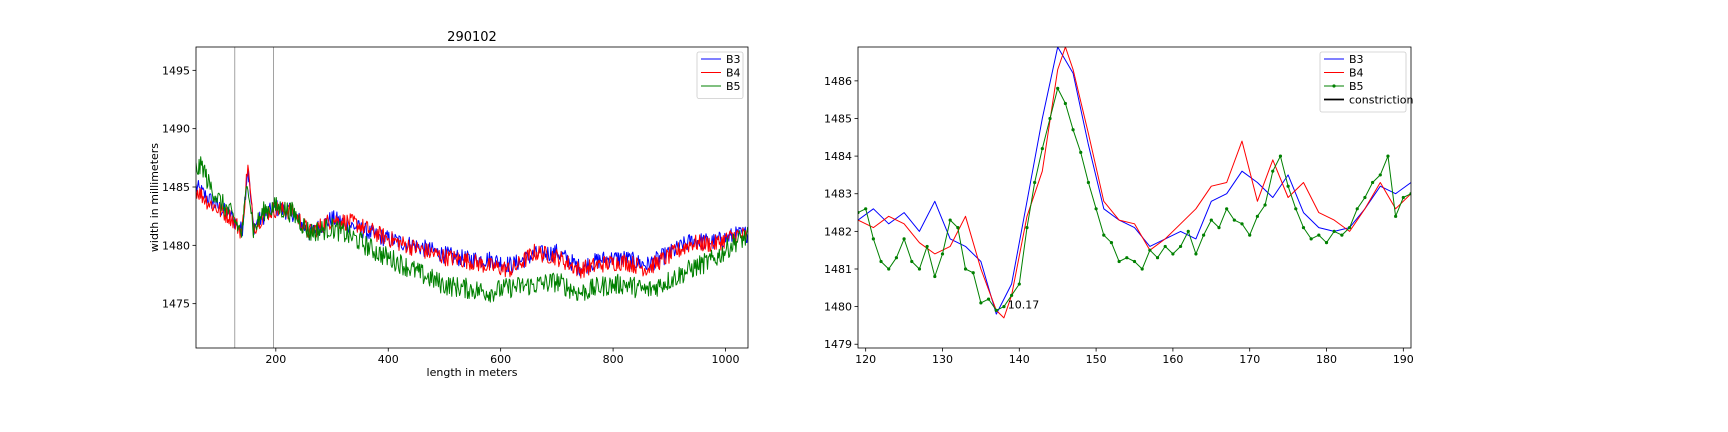 The height and width of the screenshot is (432, 1728). I want to click on y-tick-label: 1495, so click(176, 70).